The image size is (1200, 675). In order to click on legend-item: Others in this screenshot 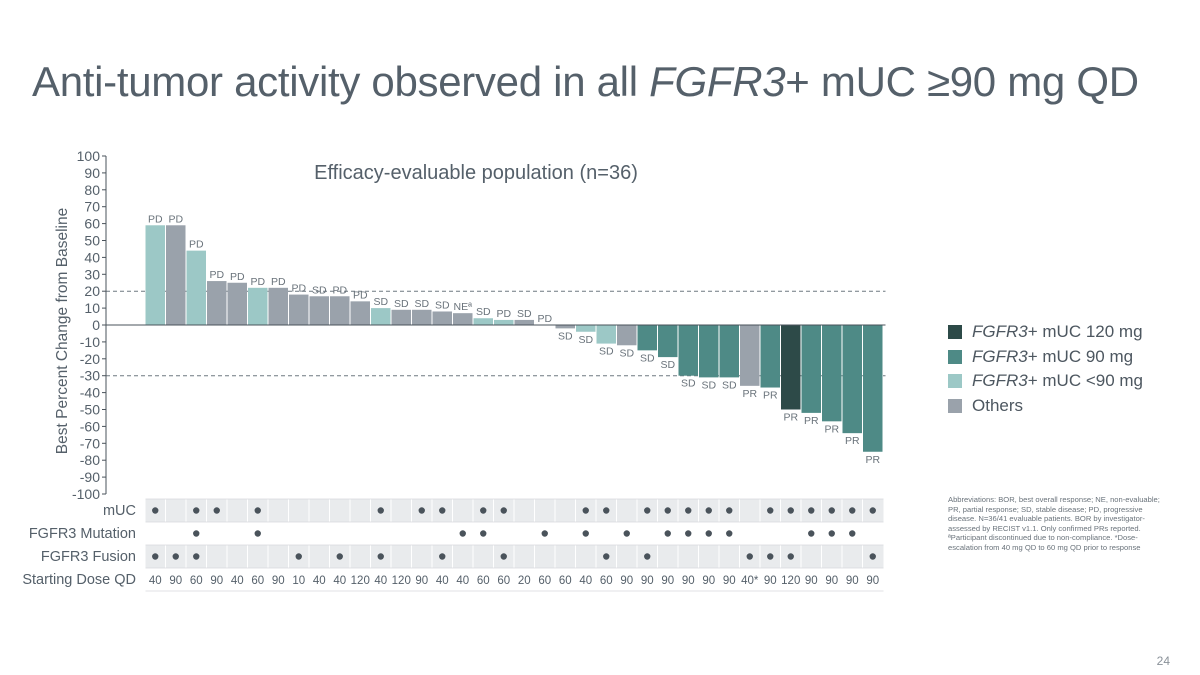, I will do `click(1045, 406)`.